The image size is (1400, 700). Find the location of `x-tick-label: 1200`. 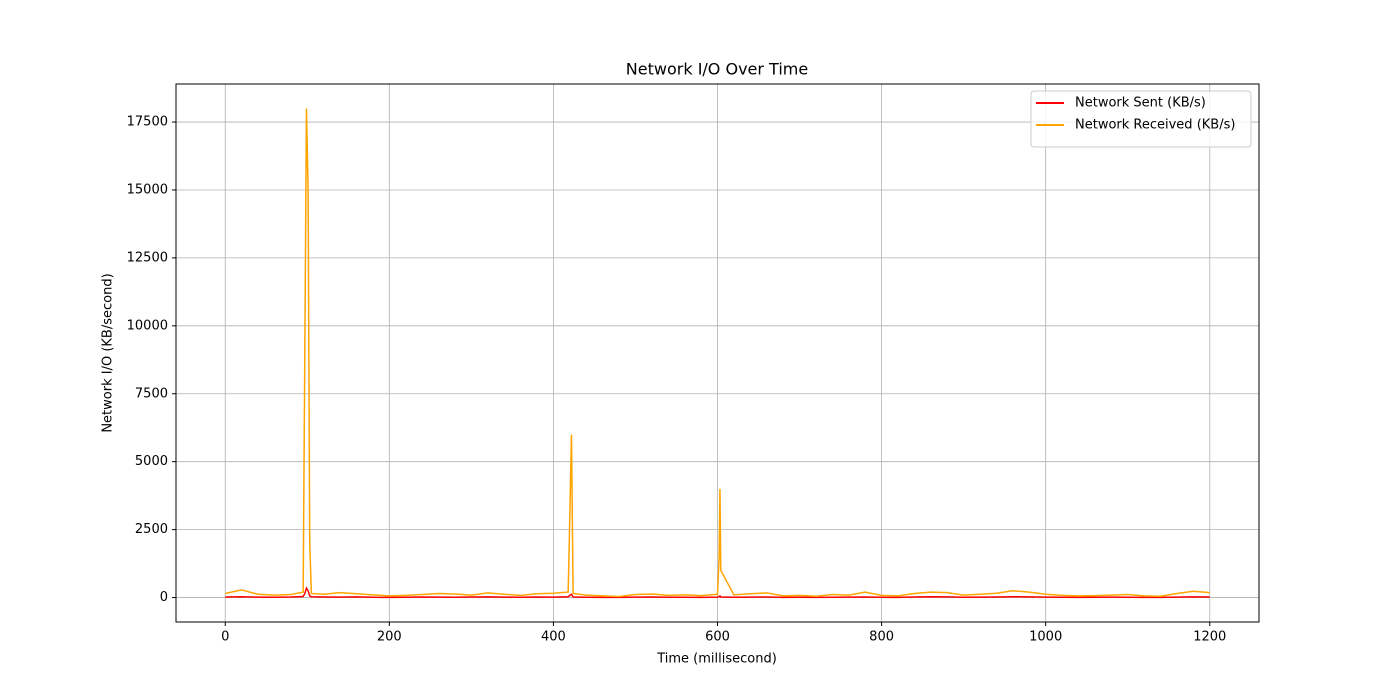

x-tick-label: 1200 is located at coordinates (1209, 637).